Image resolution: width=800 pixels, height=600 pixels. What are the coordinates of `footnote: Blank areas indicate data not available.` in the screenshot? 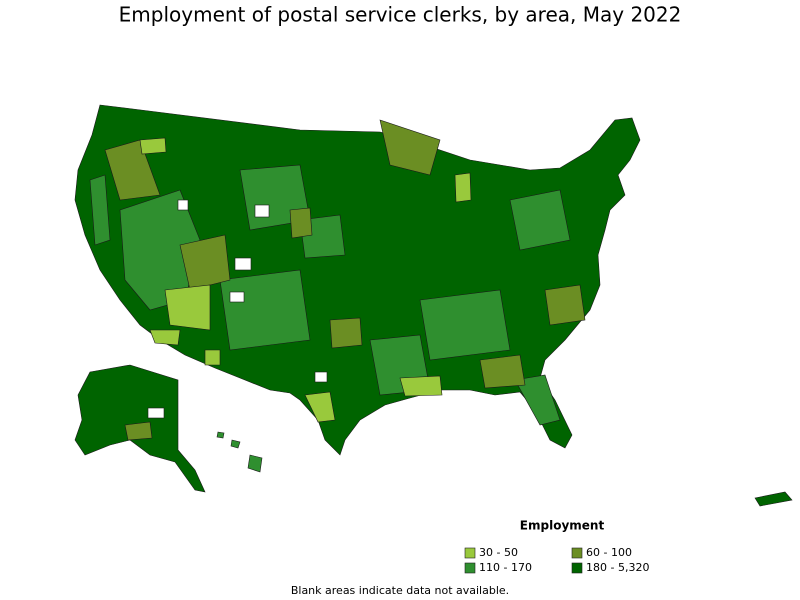 It's located at (400, 590).